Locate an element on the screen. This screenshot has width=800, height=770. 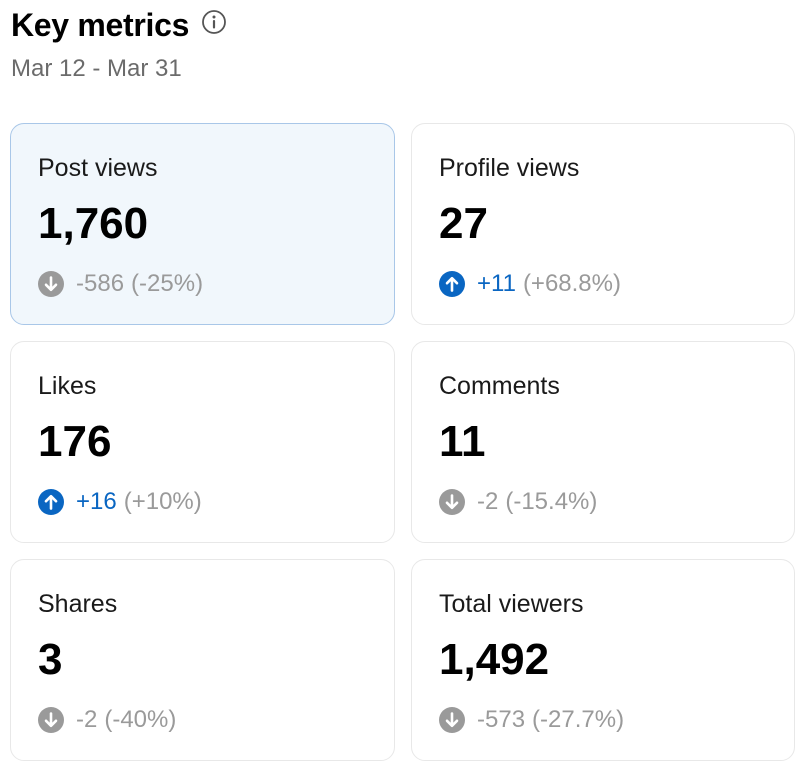
header: Key metrics Mar 12 - Mar 31 is located at coordinates (401, 43).